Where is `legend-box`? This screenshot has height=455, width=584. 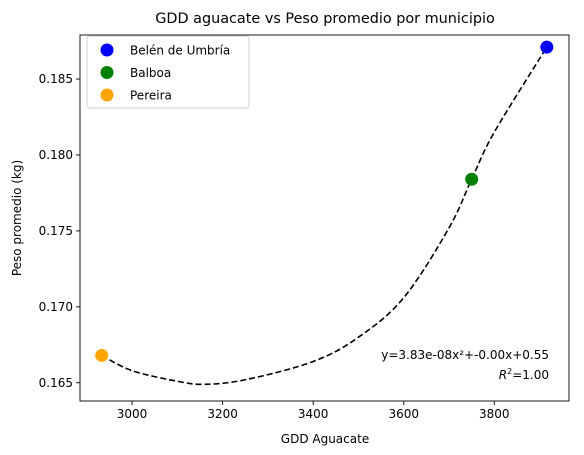
legend-box is located at coordinates (168, 72).